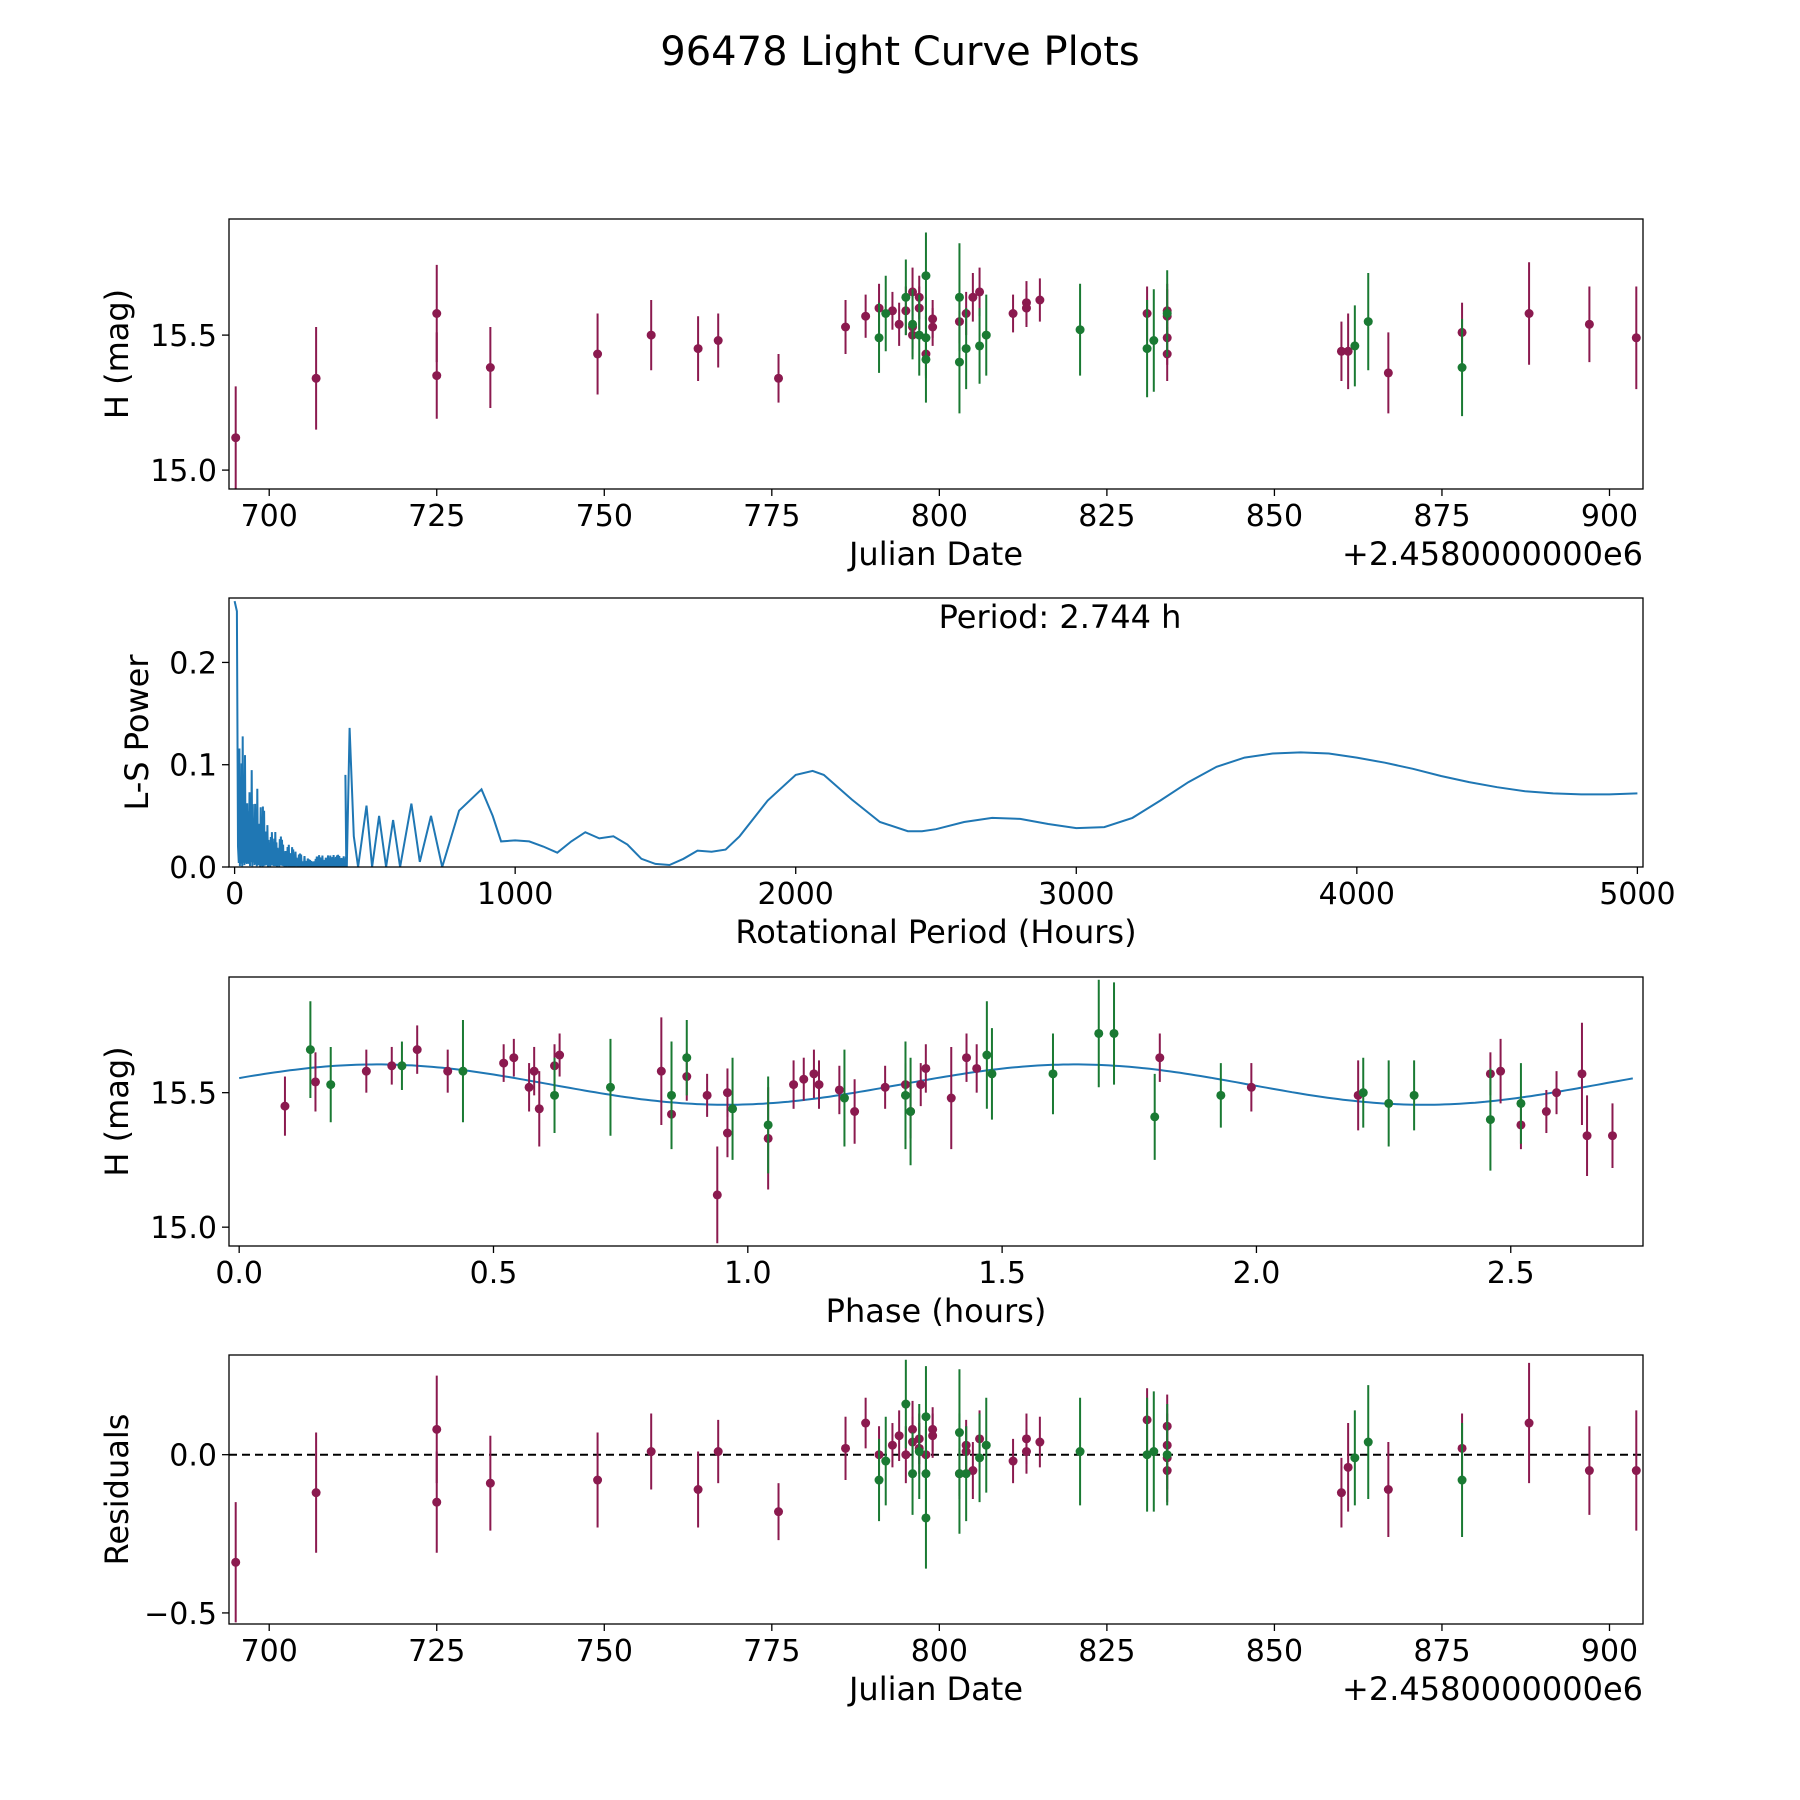 This screenshot has width=1800, height=1800. Describe the element at coordinates (180, 1614) in the screenshot. I see `y-tick-label: −0.5` at that location.